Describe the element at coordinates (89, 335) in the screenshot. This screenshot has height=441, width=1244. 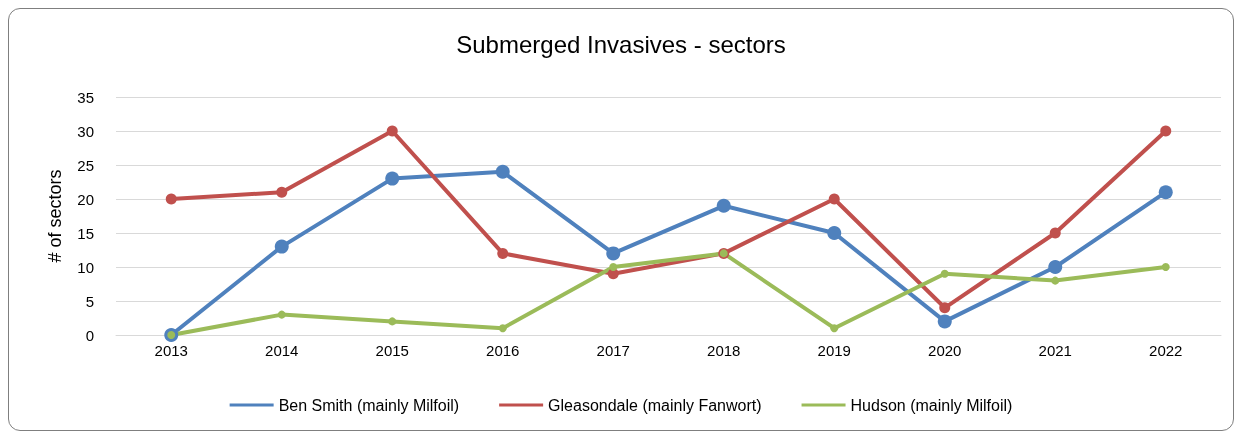
I see `y-tick-label: 0` at that location.